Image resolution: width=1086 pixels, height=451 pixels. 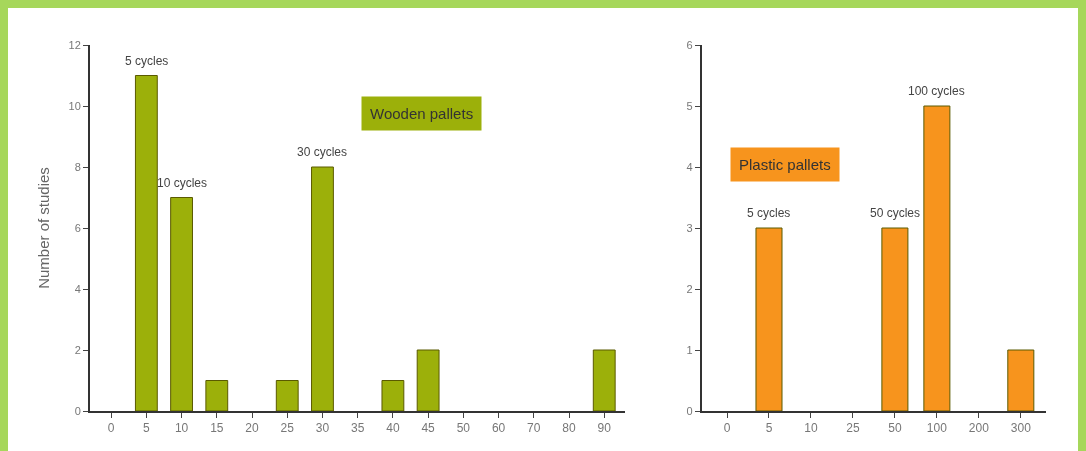 I want to click on y-axis-title: Number of studies, so click(x=44, y=228).